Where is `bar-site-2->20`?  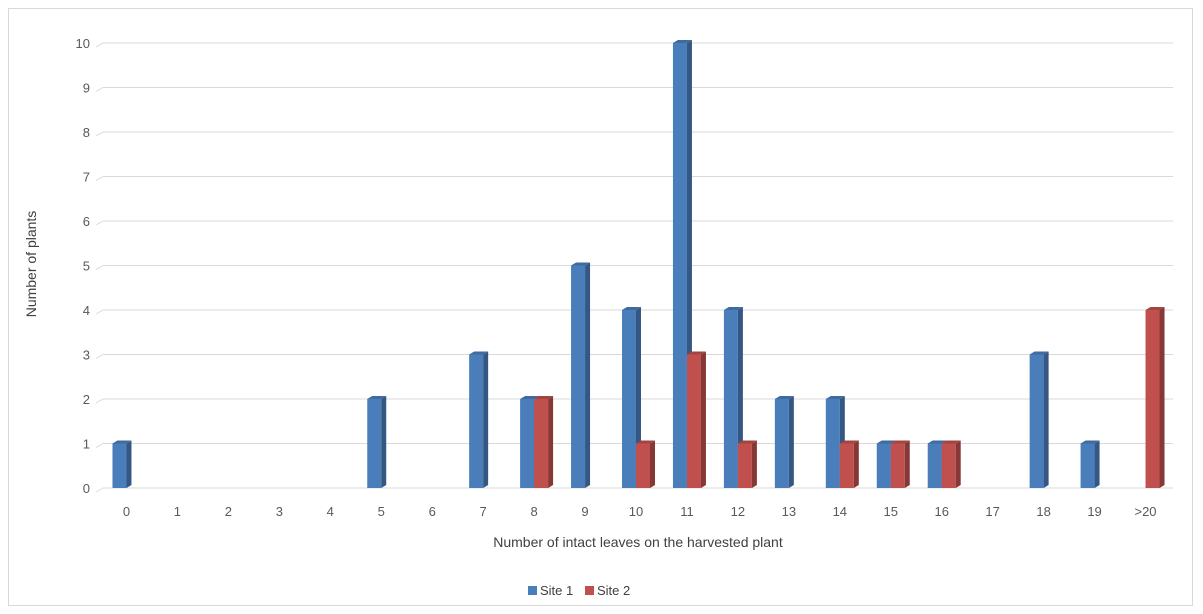 bar-site-2->20 is located at coordinates (1155, 397).